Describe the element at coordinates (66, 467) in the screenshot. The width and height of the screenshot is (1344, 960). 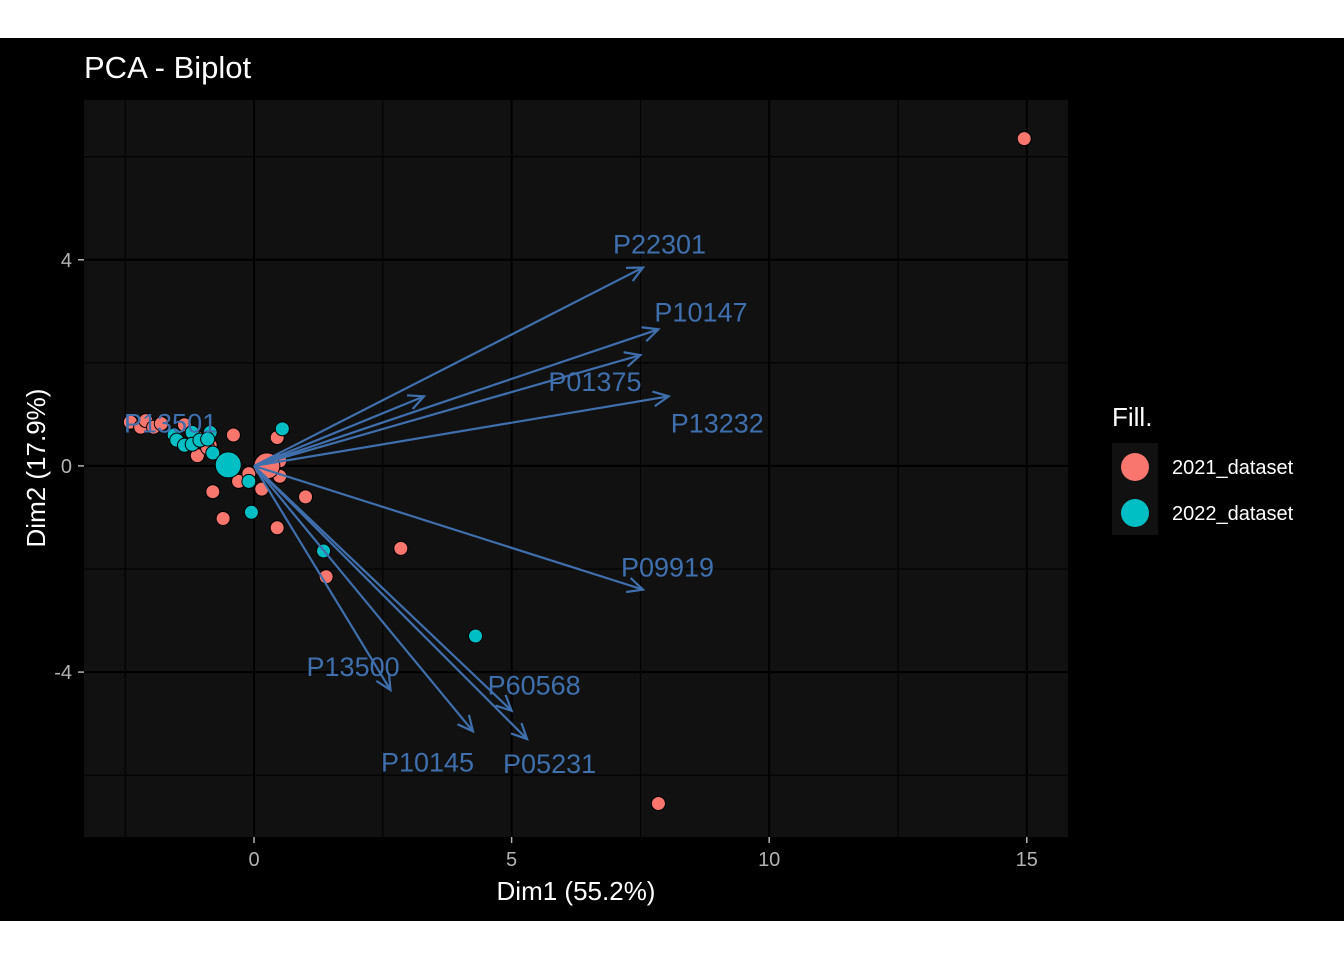
I see `y-tick-label: 0` at that location.